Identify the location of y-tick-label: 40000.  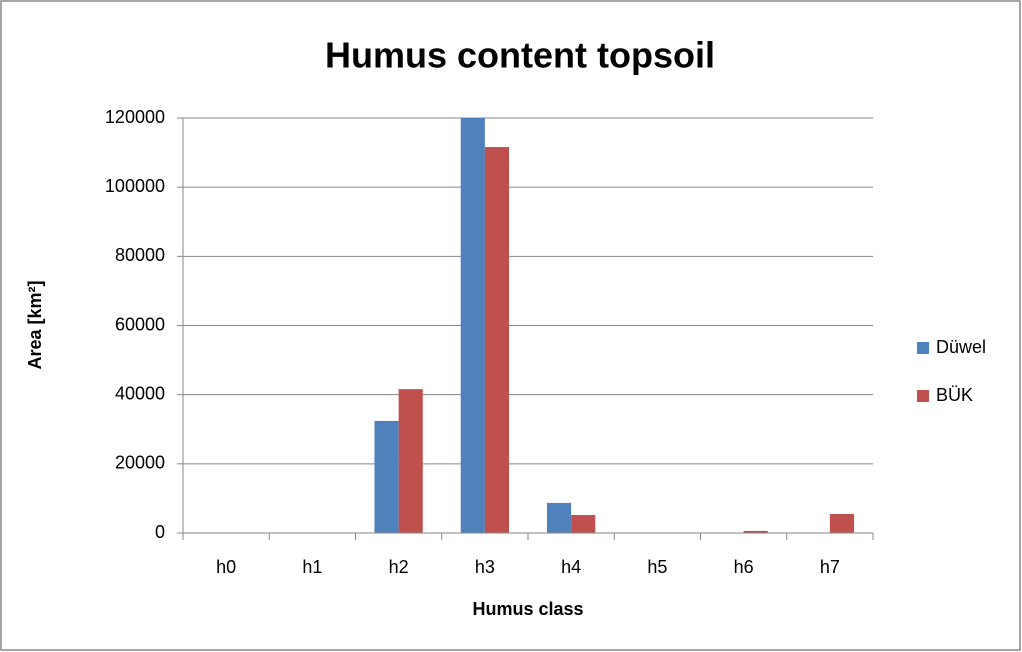
(140, 393).